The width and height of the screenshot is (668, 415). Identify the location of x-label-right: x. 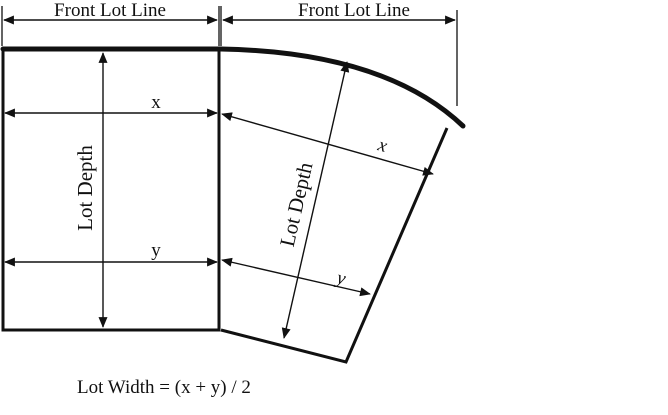
(382, 145).